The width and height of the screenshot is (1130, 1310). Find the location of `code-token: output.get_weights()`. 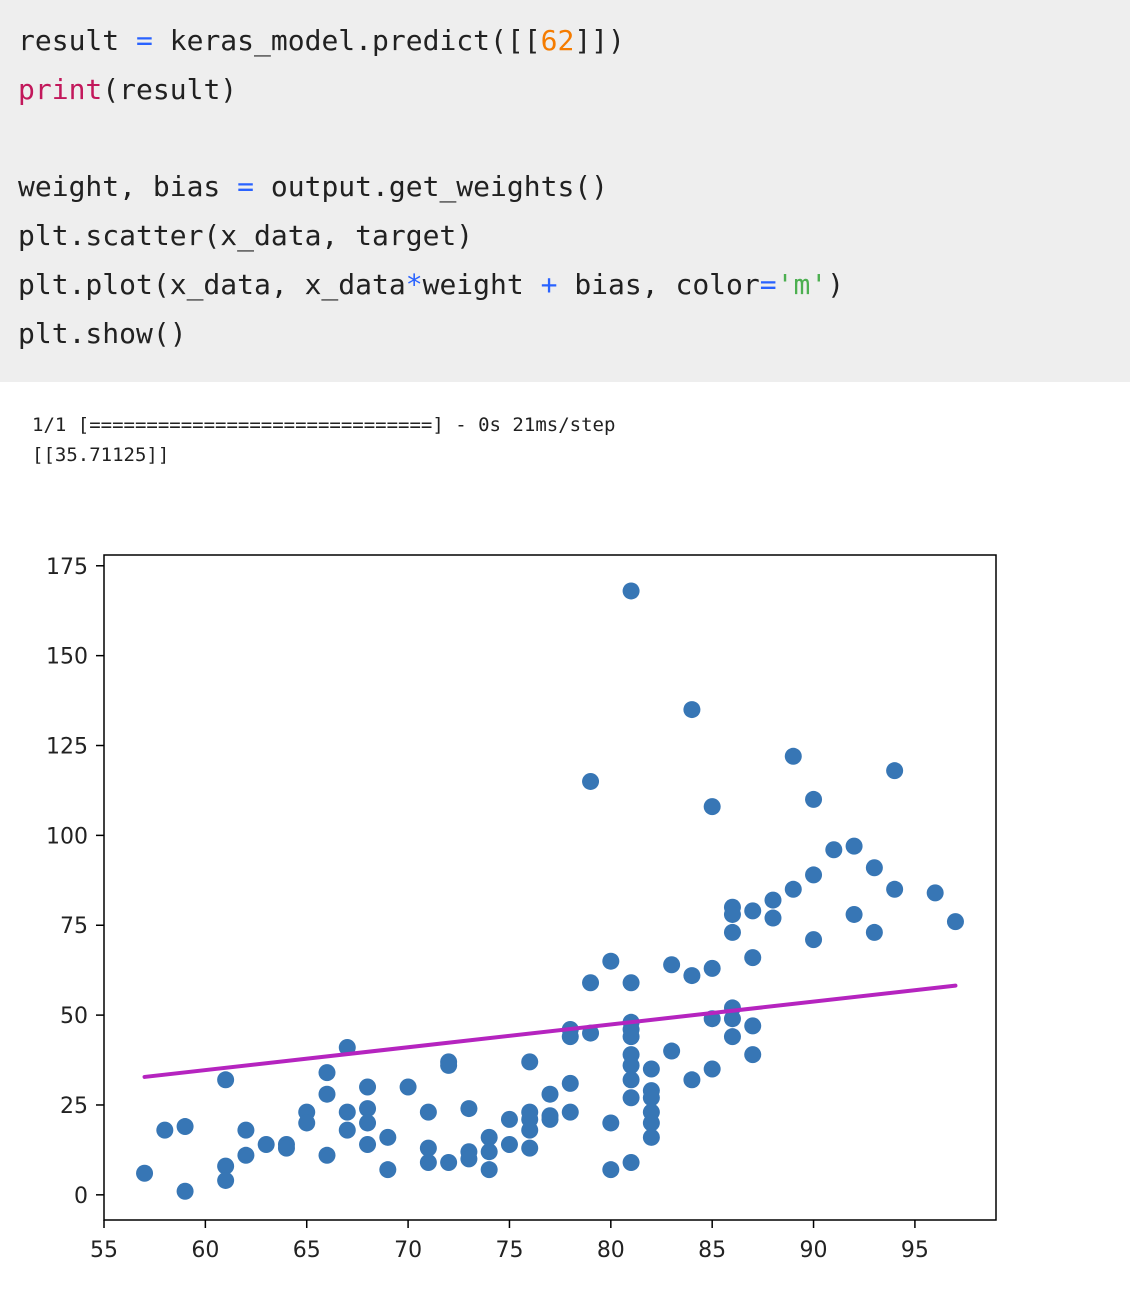

code-token: output.get_weights() is located at coordinates (431, 186).